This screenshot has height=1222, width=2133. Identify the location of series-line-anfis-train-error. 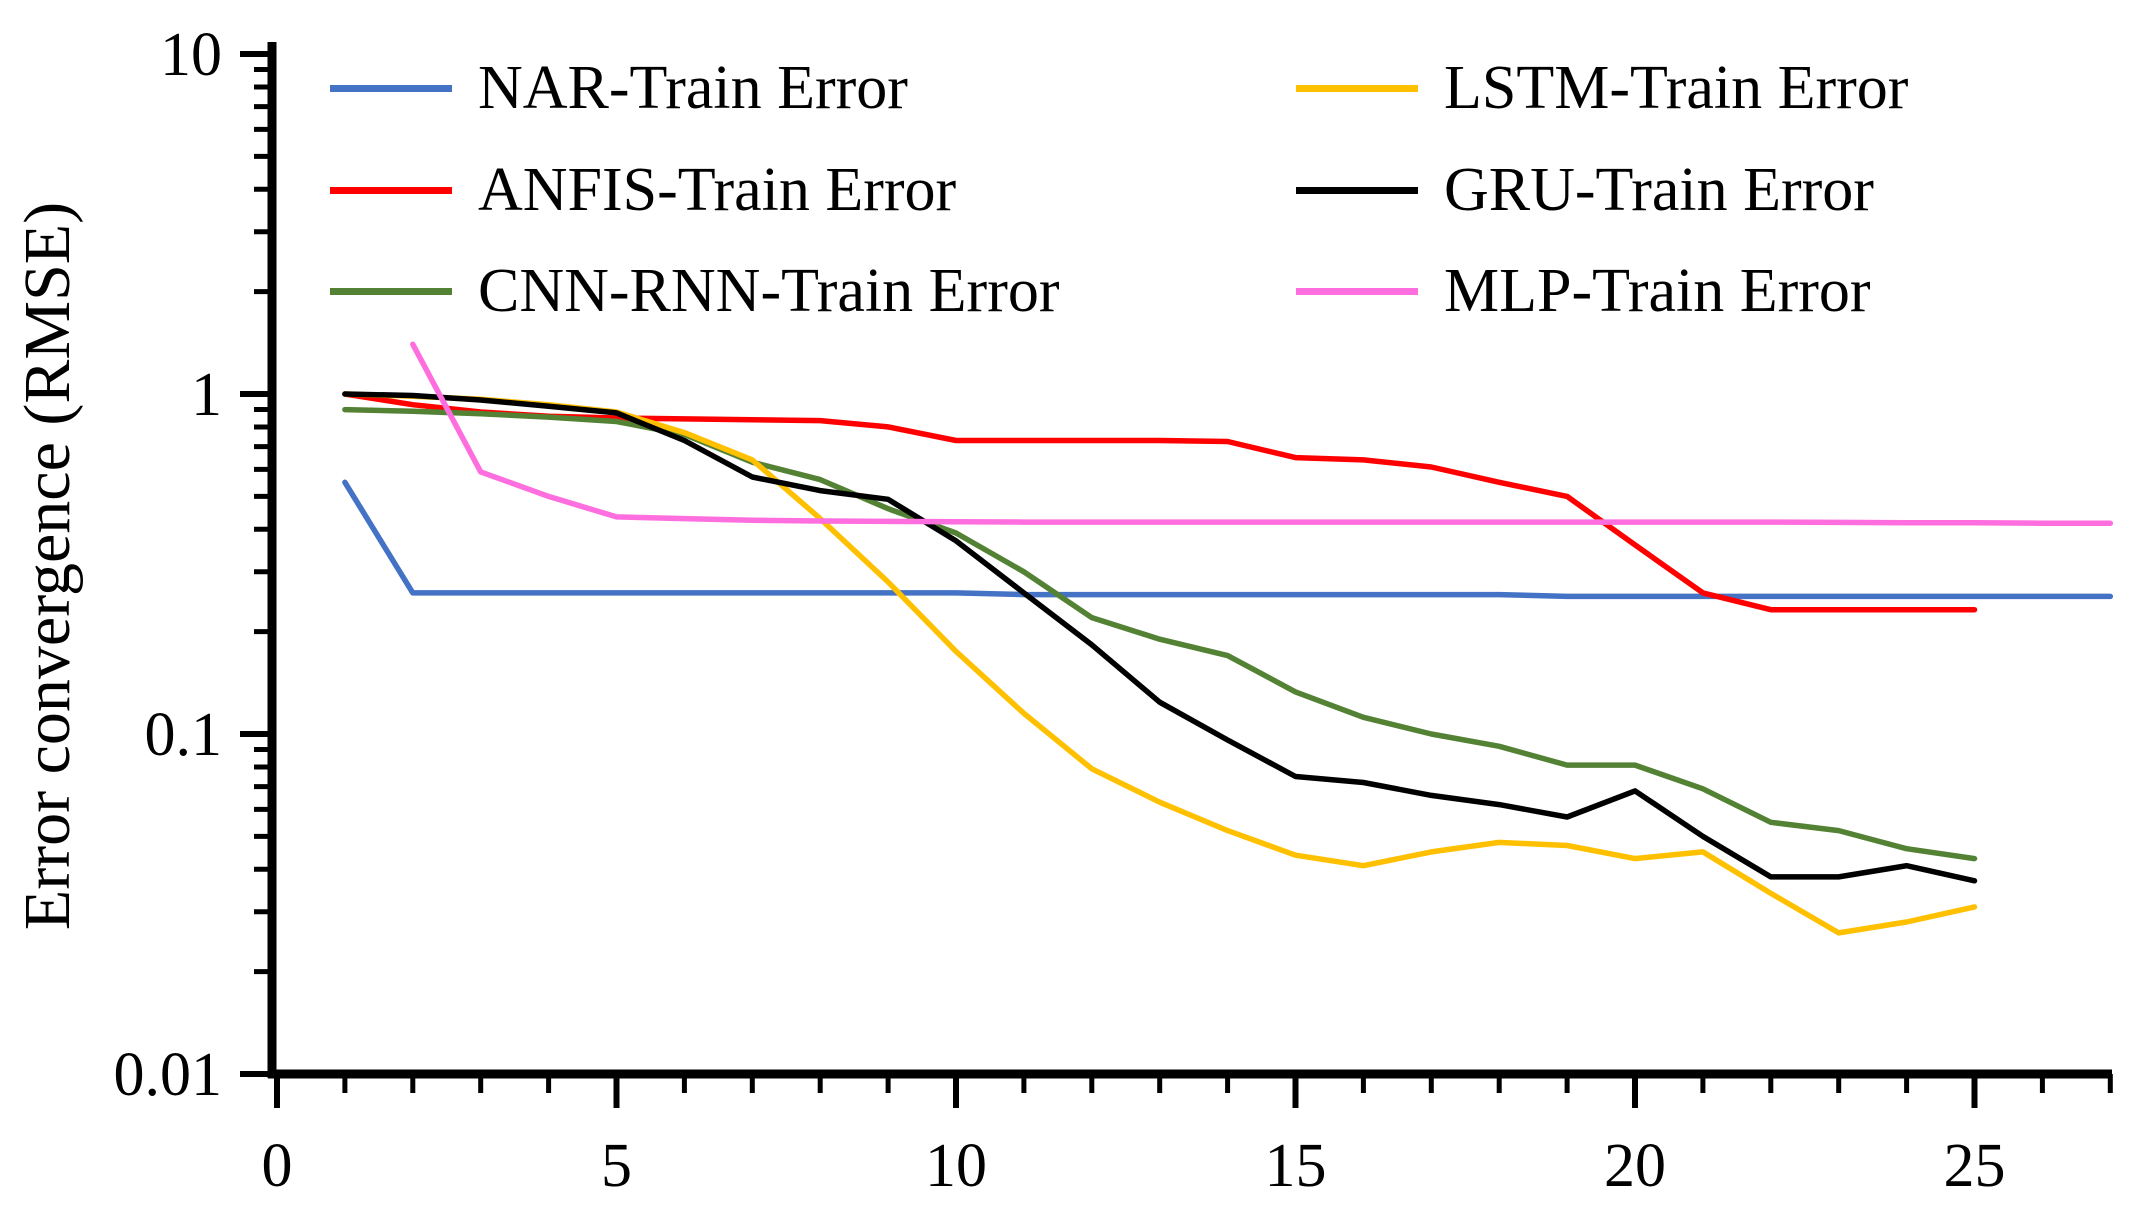
(1160, 502).